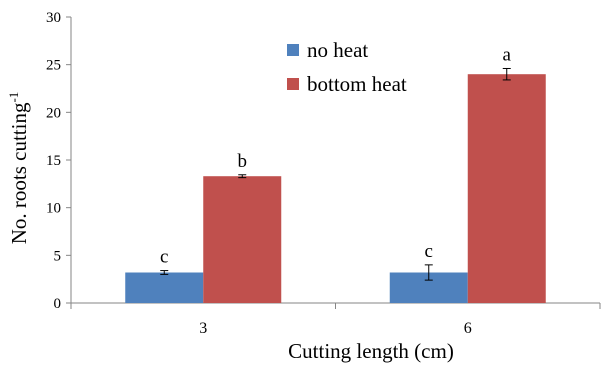 The image size is (614, 365). I want to click on x-axis-title: Cutting length (cm), so click(371, 351).